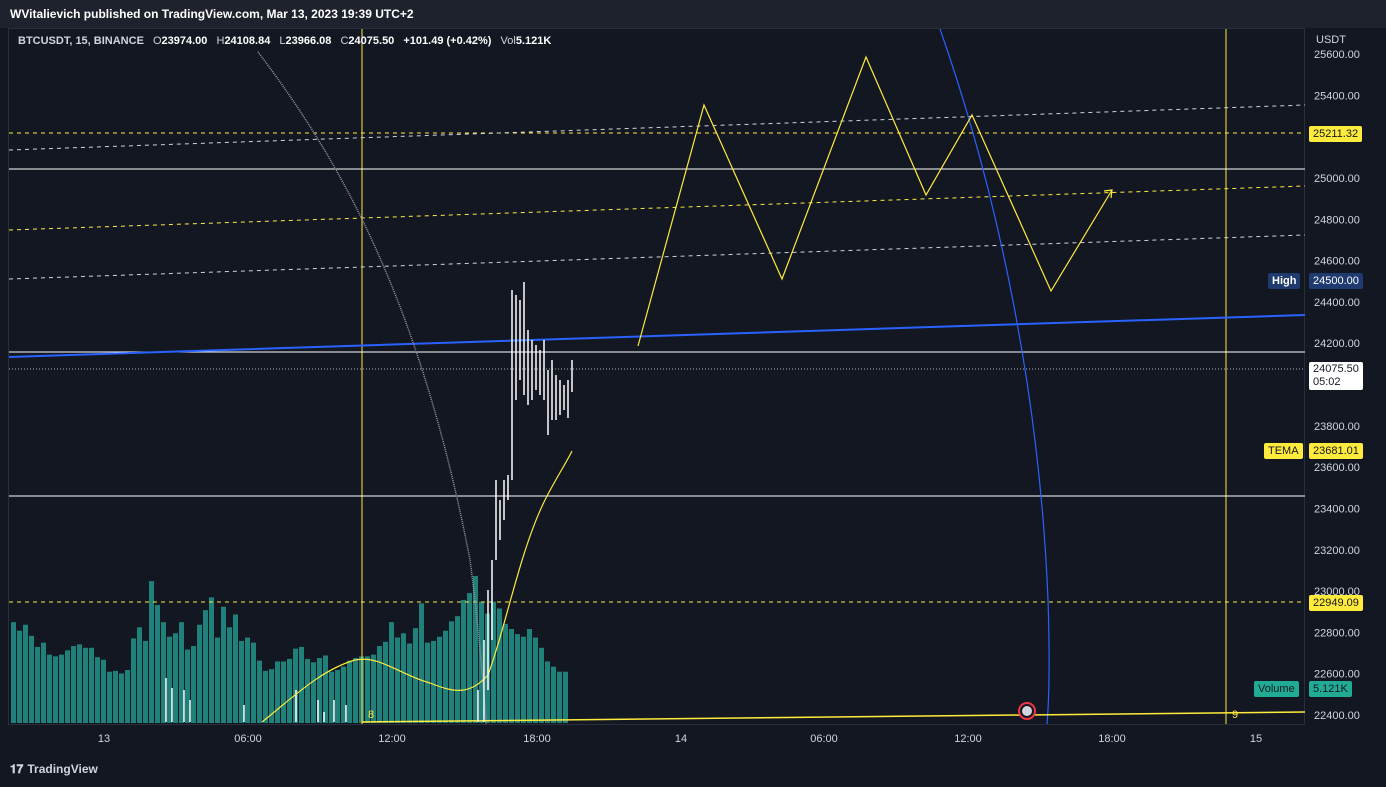 The image size is (1386, 787). What do you see at coordinates (81, 41) in the screenshot?
I see `legend-symbol: BTCUSDT, 15, BINANCE` at bounding box center [81, 41].